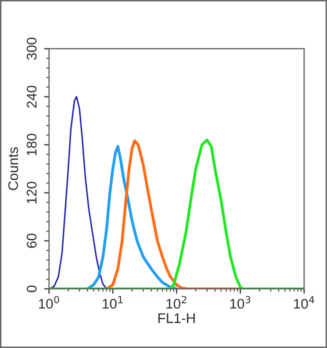 The width and height of the screenshot is (327, 348). Describe the element at coordinates (31, 145) in the screenshot. I see `y-tick-label: 180` at that location.